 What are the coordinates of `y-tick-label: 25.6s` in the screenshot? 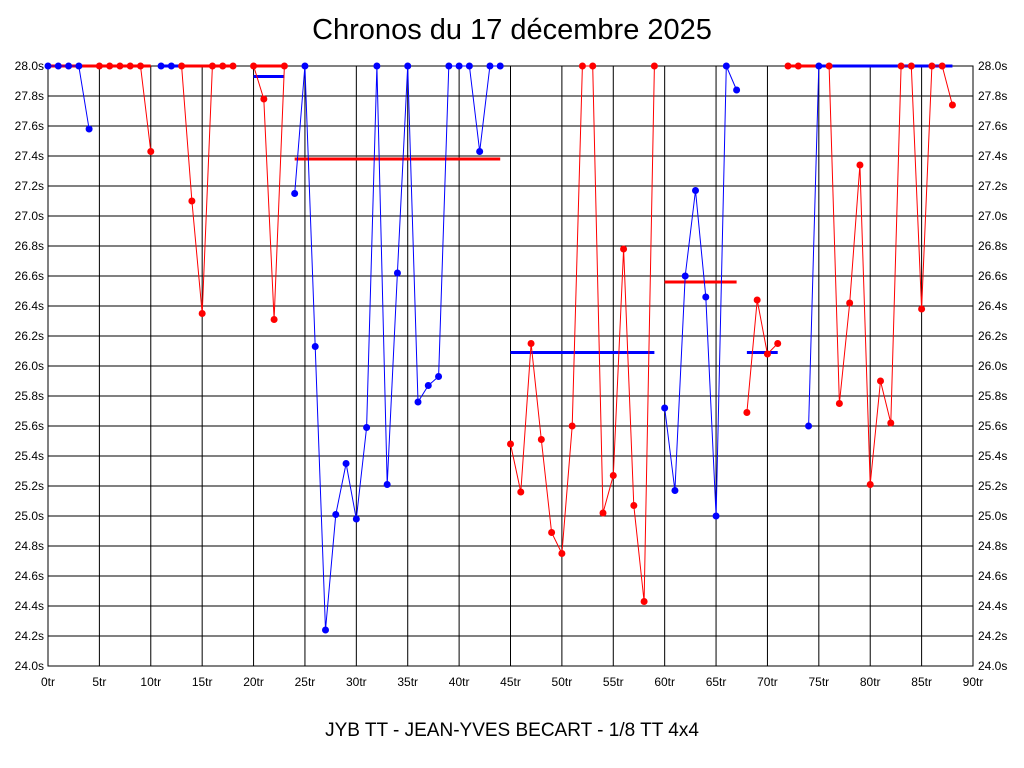 It's located at (29, 426).